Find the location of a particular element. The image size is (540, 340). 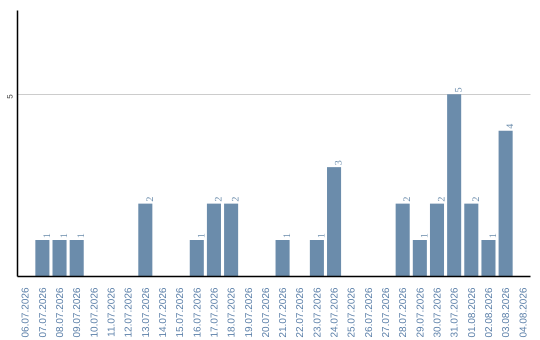

x-tick-label: 19.07.2026 is located at coordinates (249, 312).